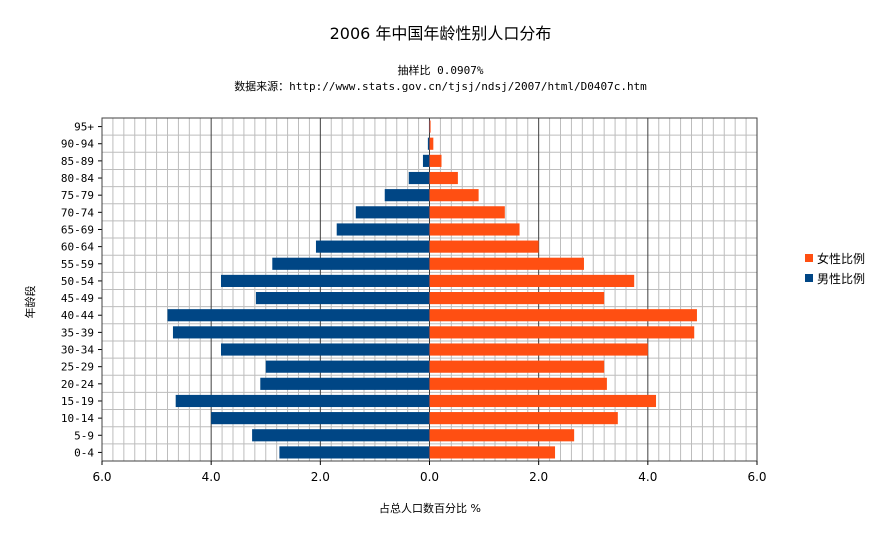 The width and height of the screenshot is (881, 535). I want to click on bar-male-95+, so click(429, 126).